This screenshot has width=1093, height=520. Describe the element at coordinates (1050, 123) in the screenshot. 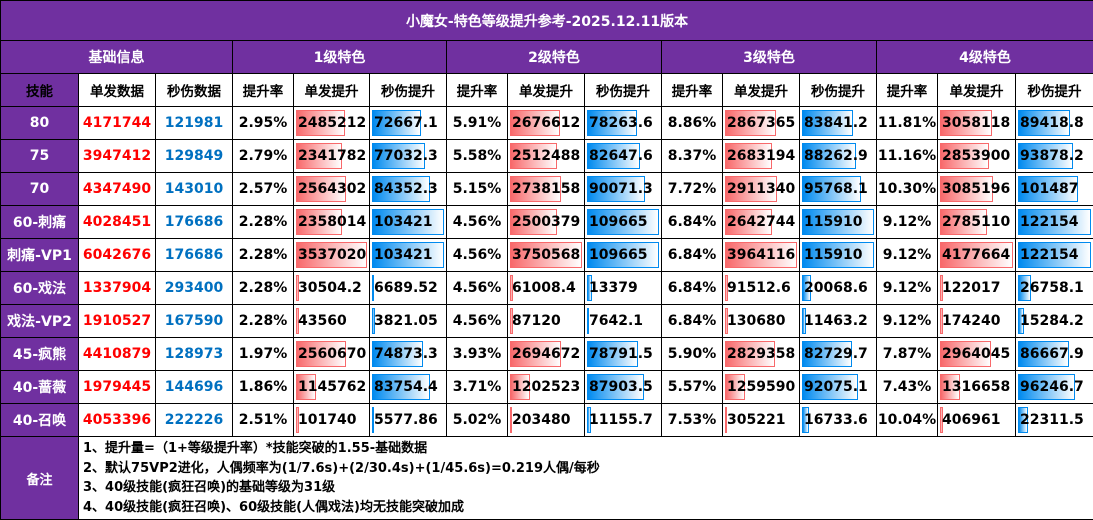

I see `value-text: 89418.8` at that location.